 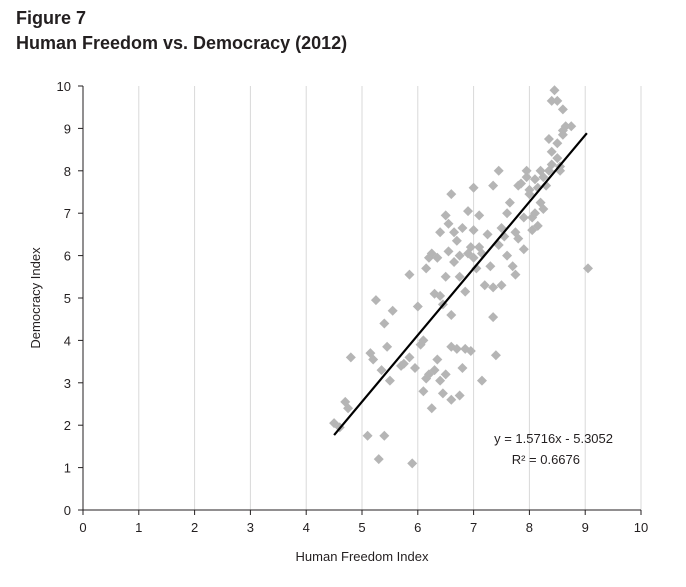 What do you see at coordinates (67, 510) in the screenshot?
I see `y-tick-label: 0` at bounding box center [67, 510].